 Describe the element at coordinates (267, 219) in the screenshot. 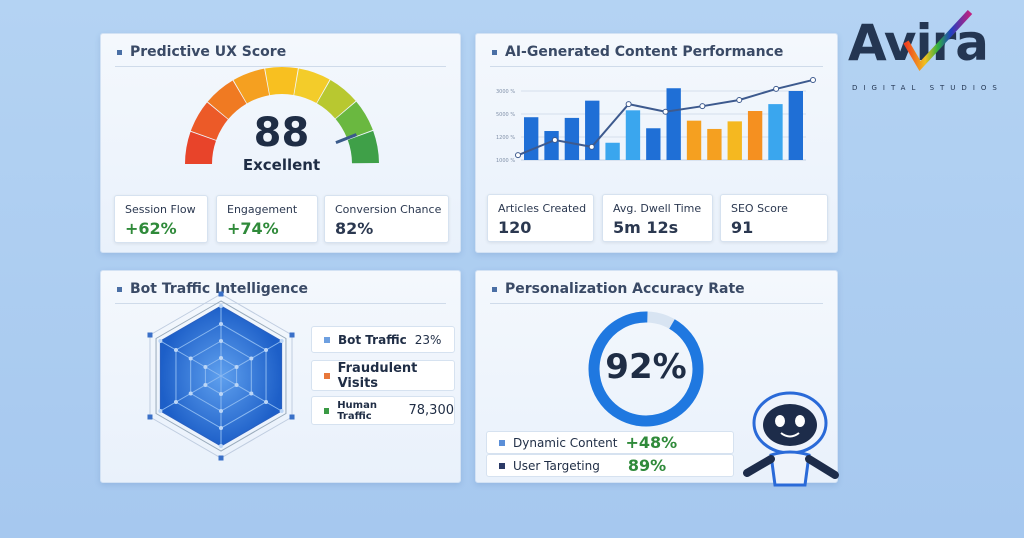

I see `stat-engagement: Engagement +74%` at that location.